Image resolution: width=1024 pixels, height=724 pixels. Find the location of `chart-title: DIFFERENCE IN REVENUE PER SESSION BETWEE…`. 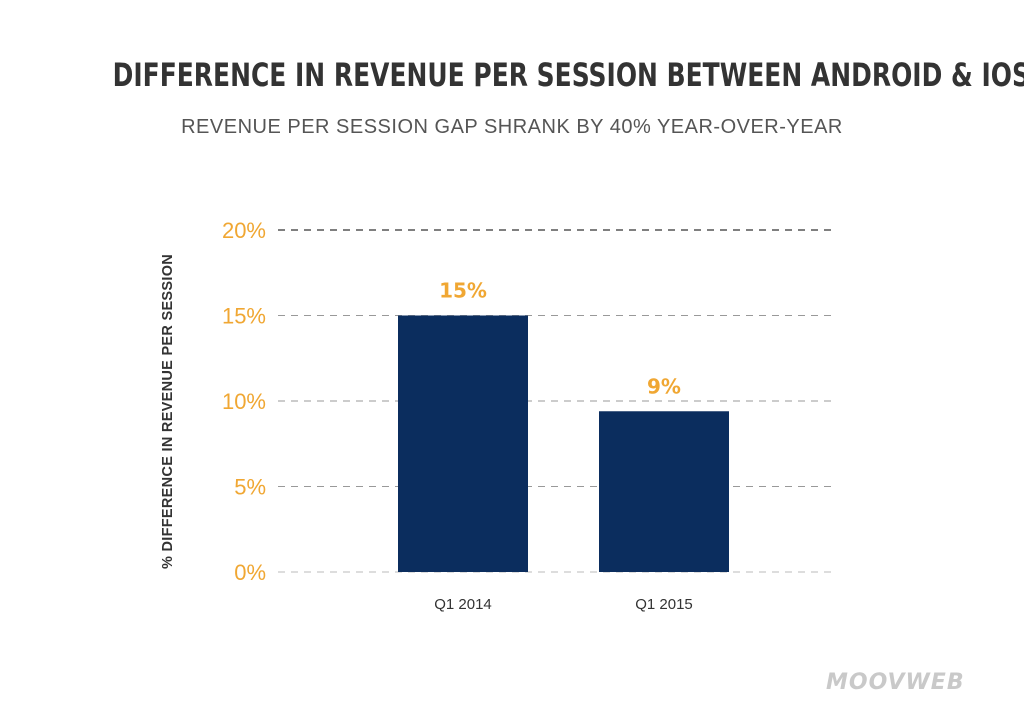

chart-title: DIFFERENCE IN REVENUE PER SESSION BETWEE… is located at coordinates (568, 75).